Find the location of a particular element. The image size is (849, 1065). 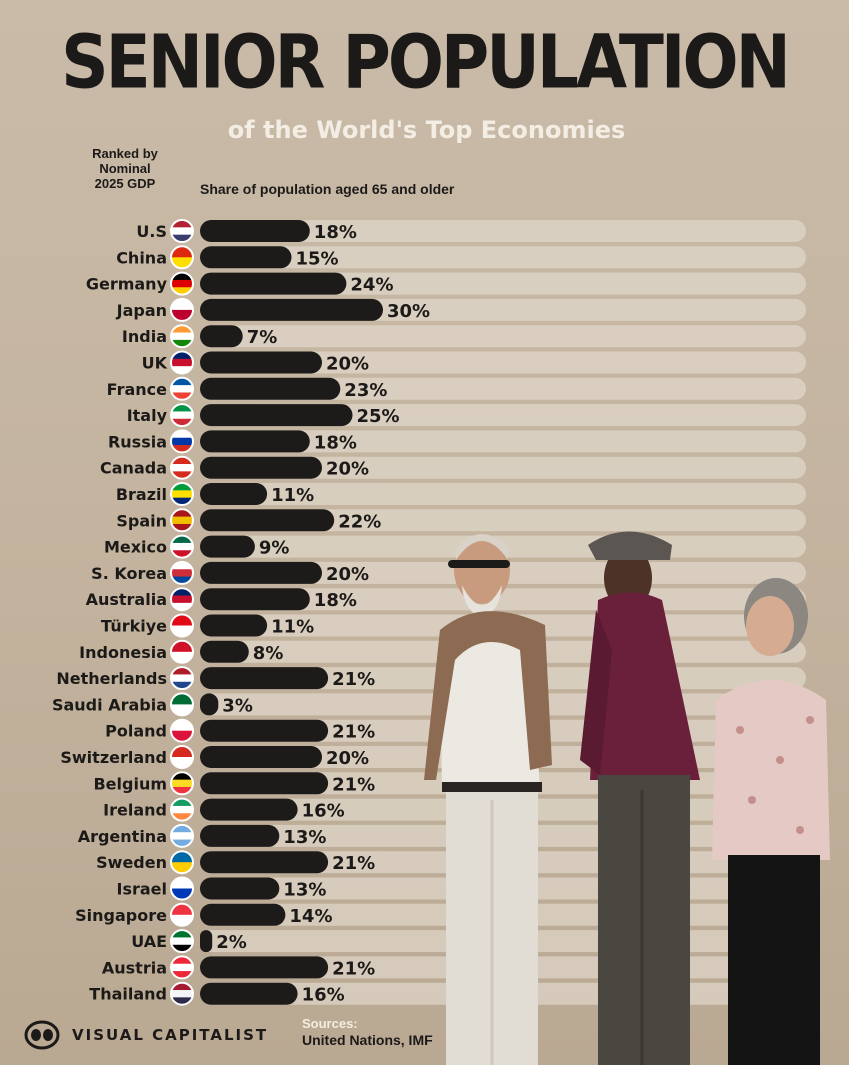

category-label: Switzerland is located at coordinates (113, 757).